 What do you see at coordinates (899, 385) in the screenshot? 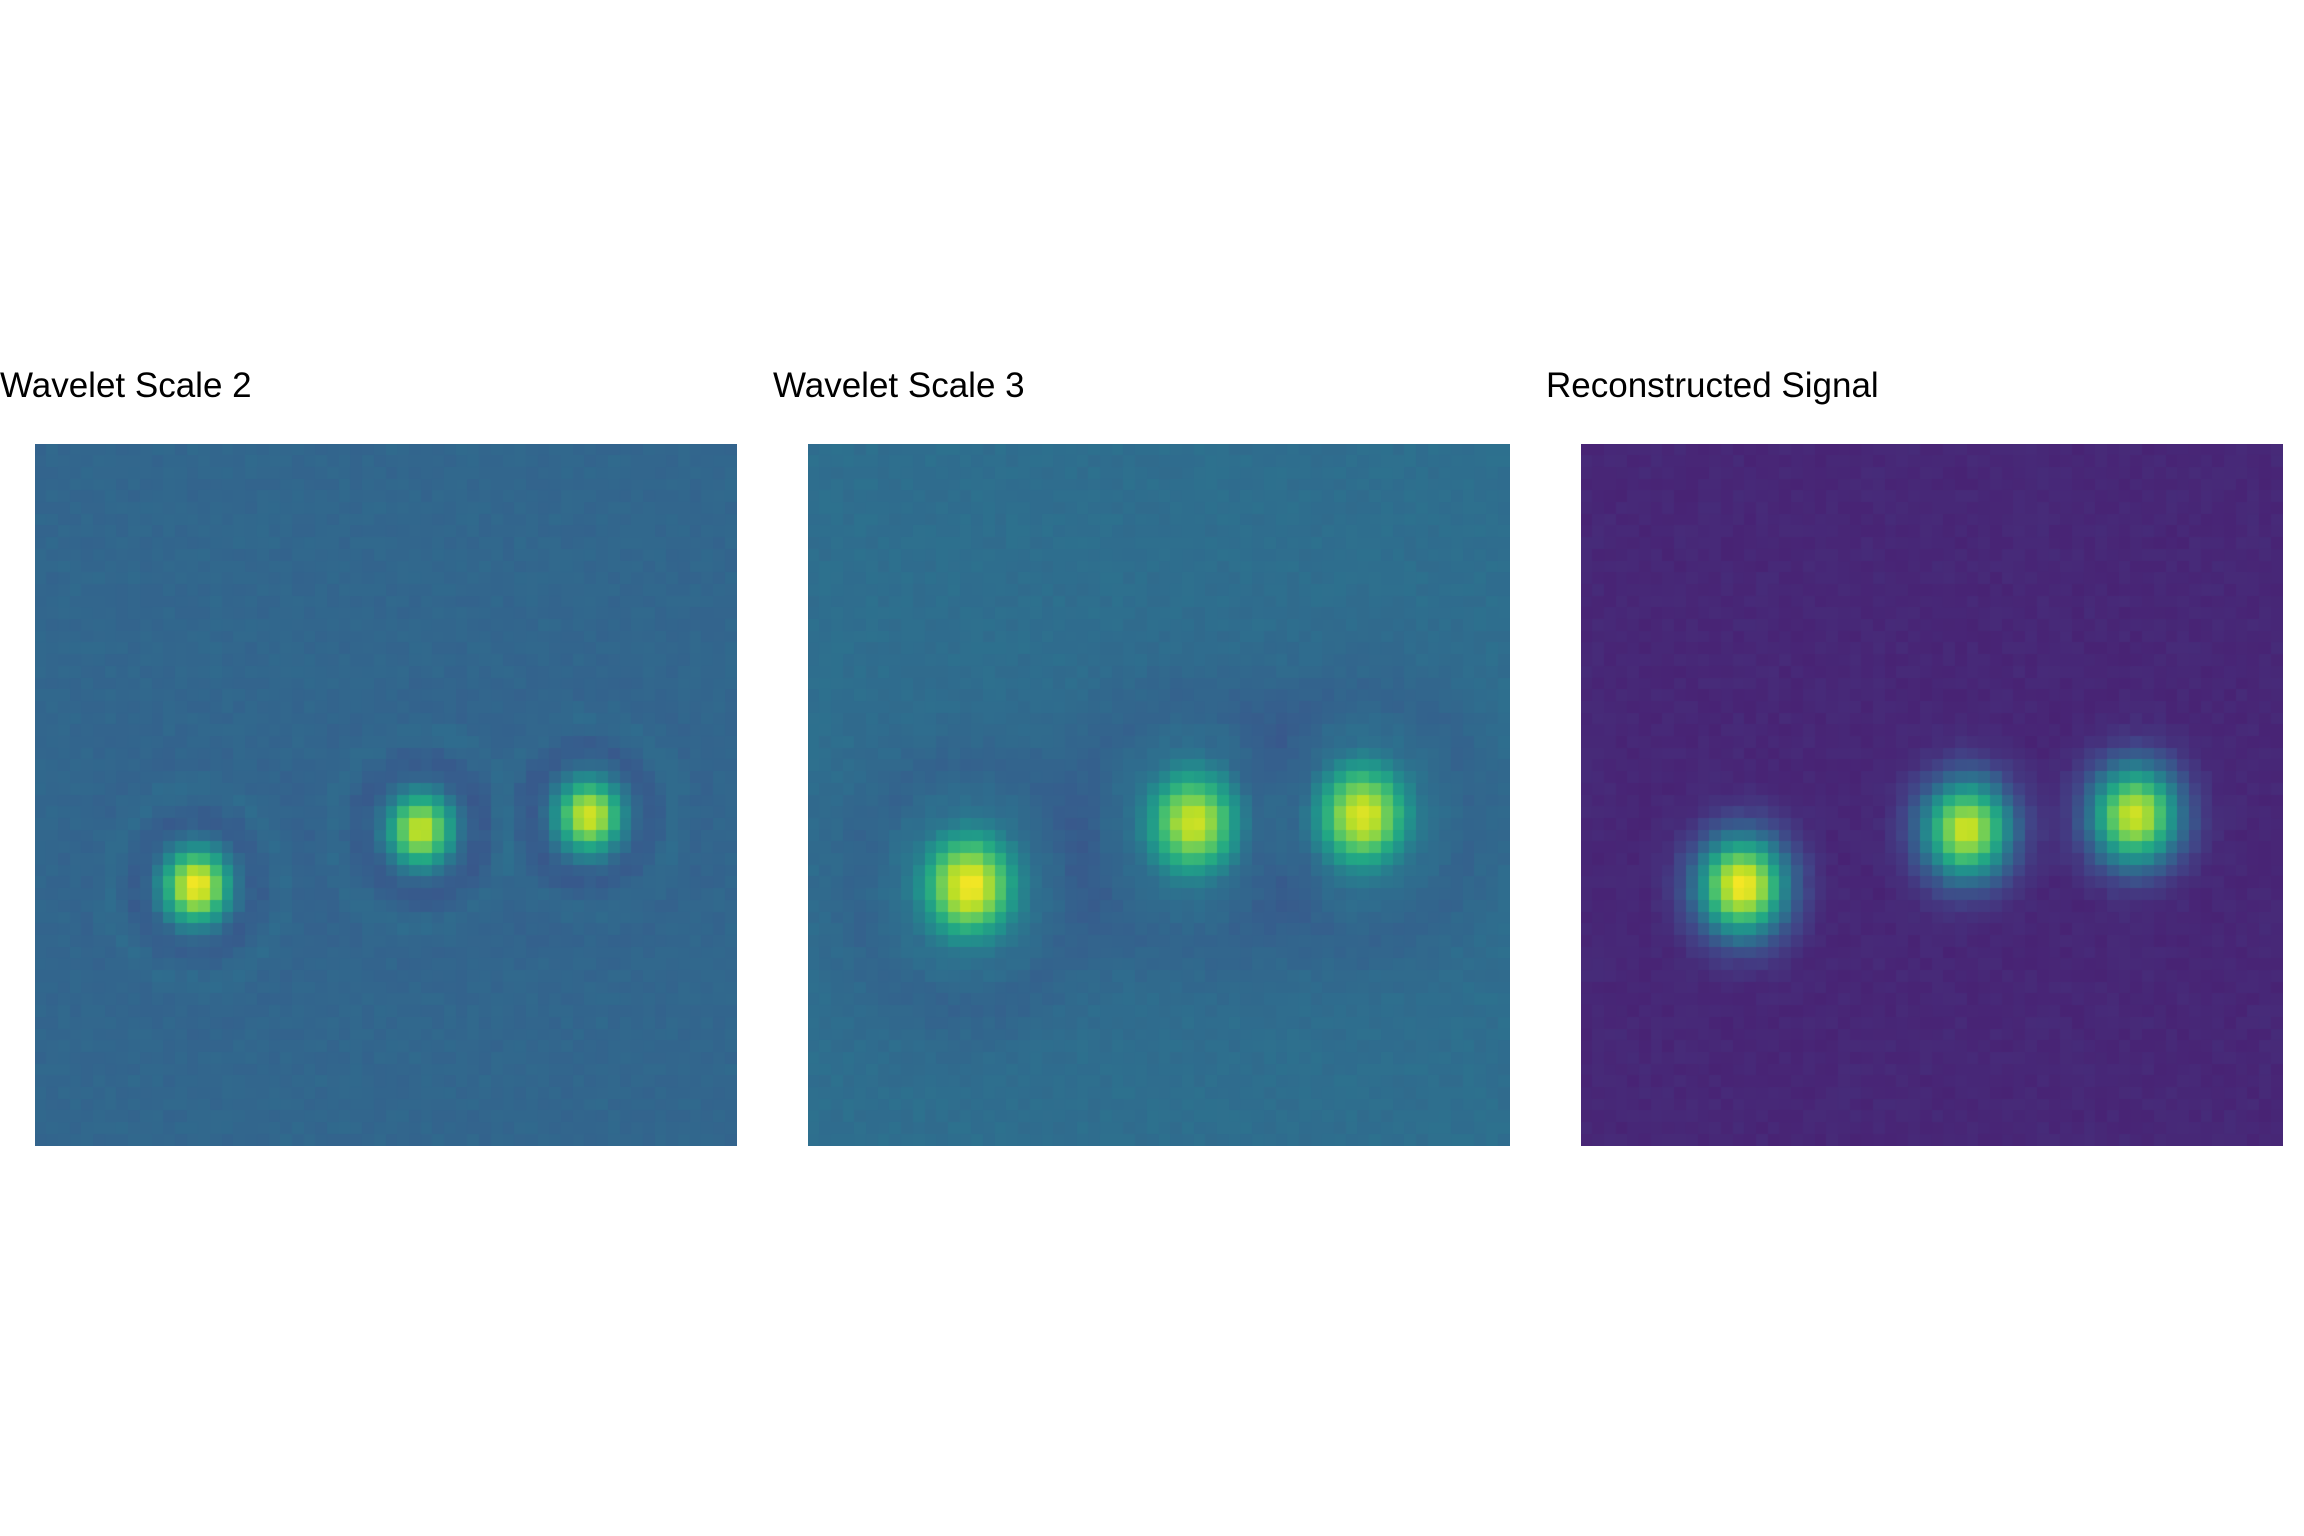
I see `panel-title-wavelet-scale-3: Wavelet Scale 3` at bounding box center [899, 385].